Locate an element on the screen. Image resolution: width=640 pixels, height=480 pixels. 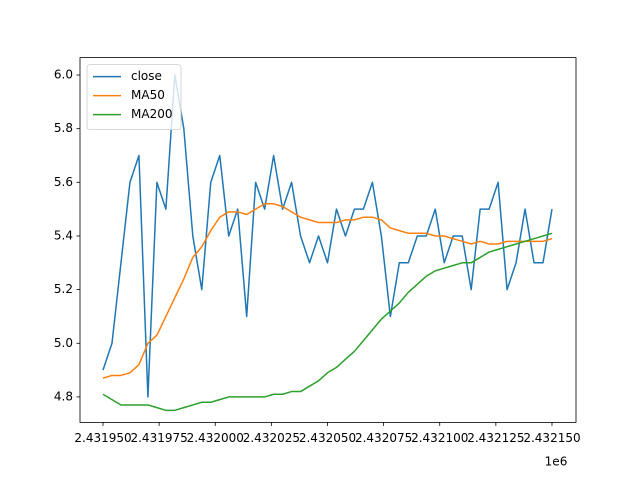
x-tick-label: 2.432000 is located at coordinates (215, 438).